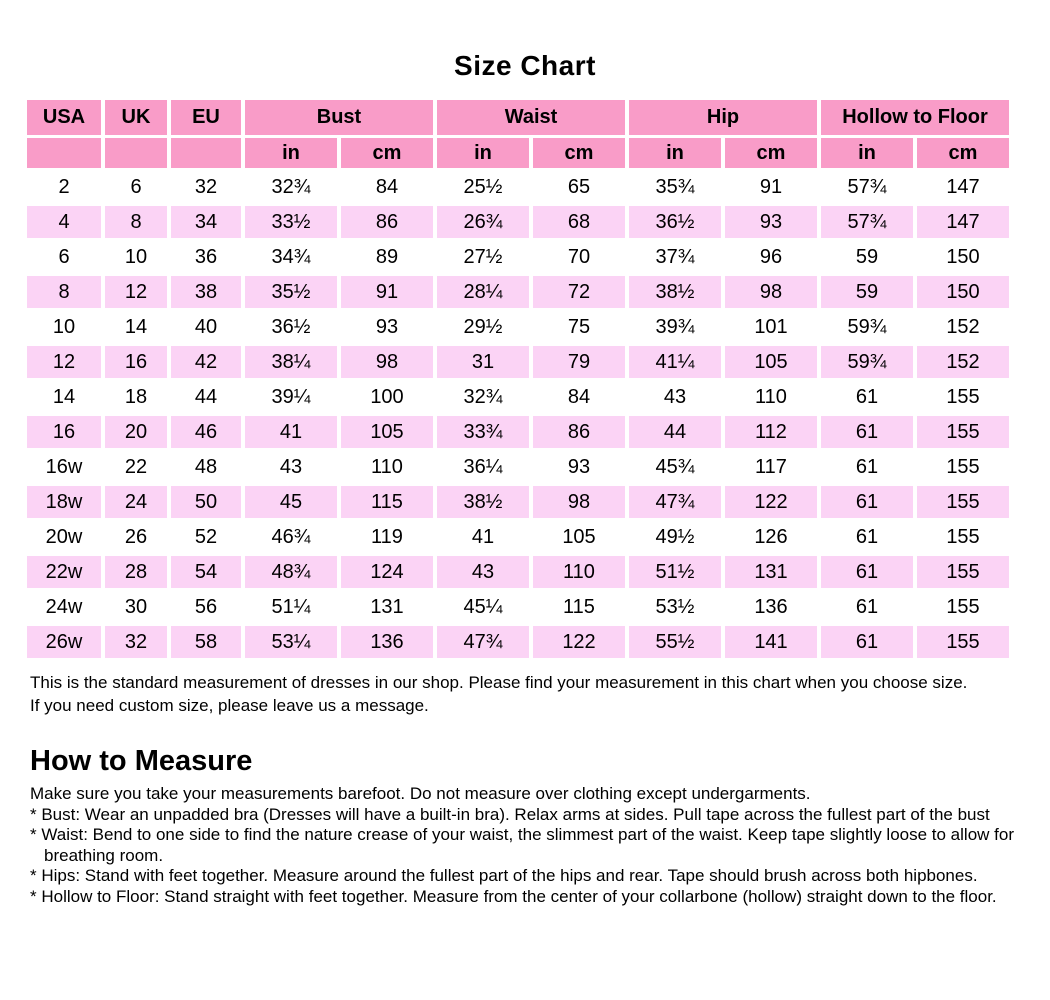  What do you see at coordinates (387, 432) in the screenshot?
I see `table-cell: 105` at bounding box center [387, 432].